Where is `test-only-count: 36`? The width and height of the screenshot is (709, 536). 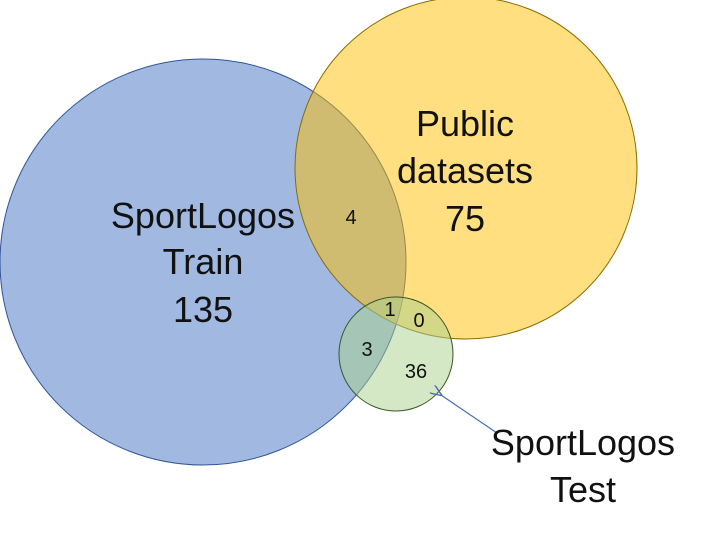
test-only-count: 36 is located at coordinates (416, 372).